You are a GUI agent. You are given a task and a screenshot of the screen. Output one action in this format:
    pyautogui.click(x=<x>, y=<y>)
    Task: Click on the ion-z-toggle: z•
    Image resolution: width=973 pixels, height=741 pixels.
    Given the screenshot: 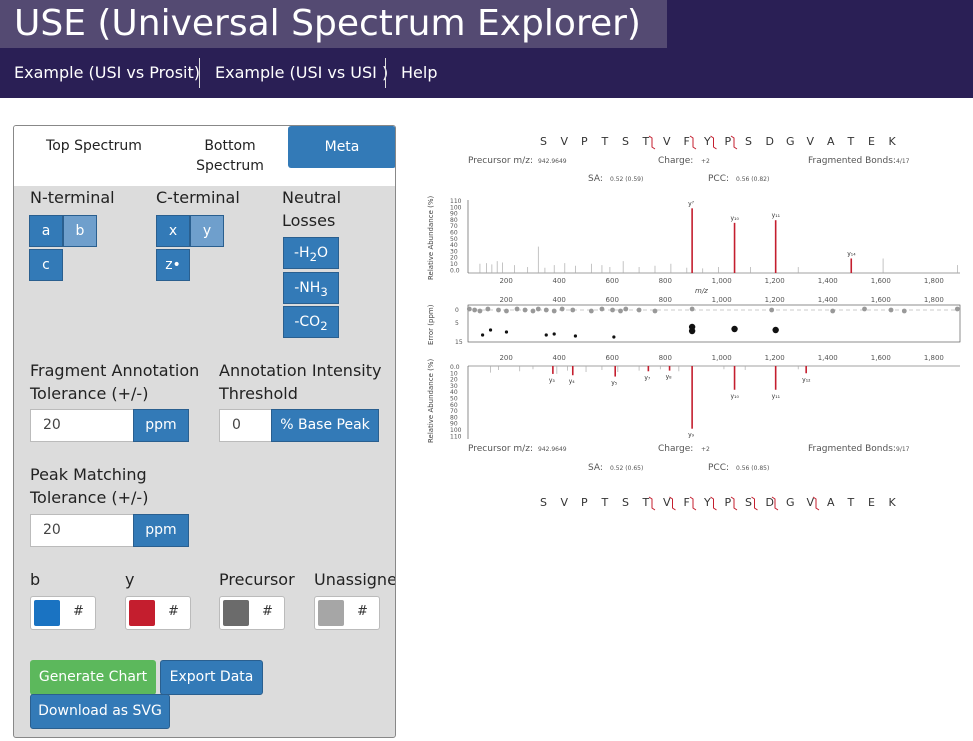 What is the action you would take?
    pyautogui.click(x=173, y=265)
    